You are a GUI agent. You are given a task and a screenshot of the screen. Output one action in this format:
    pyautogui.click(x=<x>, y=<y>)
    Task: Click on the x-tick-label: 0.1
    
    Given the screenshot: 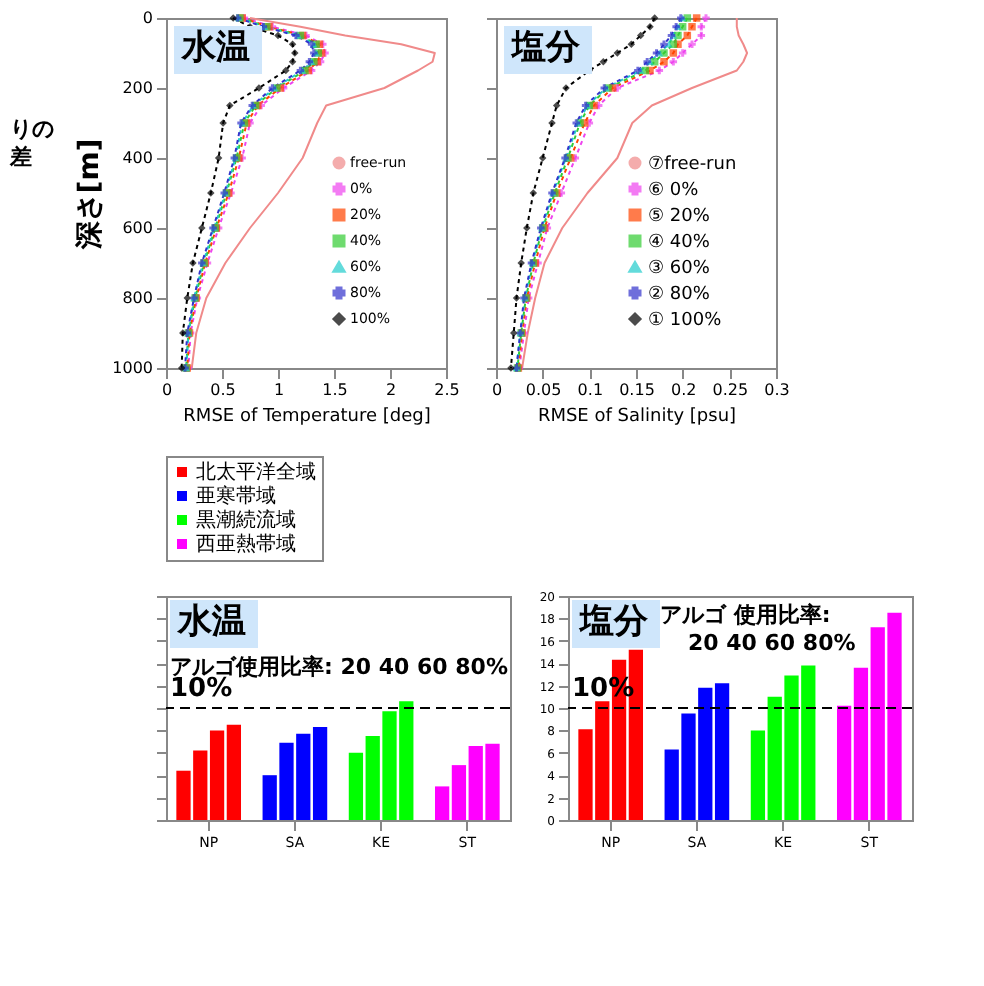 What is the action you would take?
    pyautogui.click(x=590, y=390)
    